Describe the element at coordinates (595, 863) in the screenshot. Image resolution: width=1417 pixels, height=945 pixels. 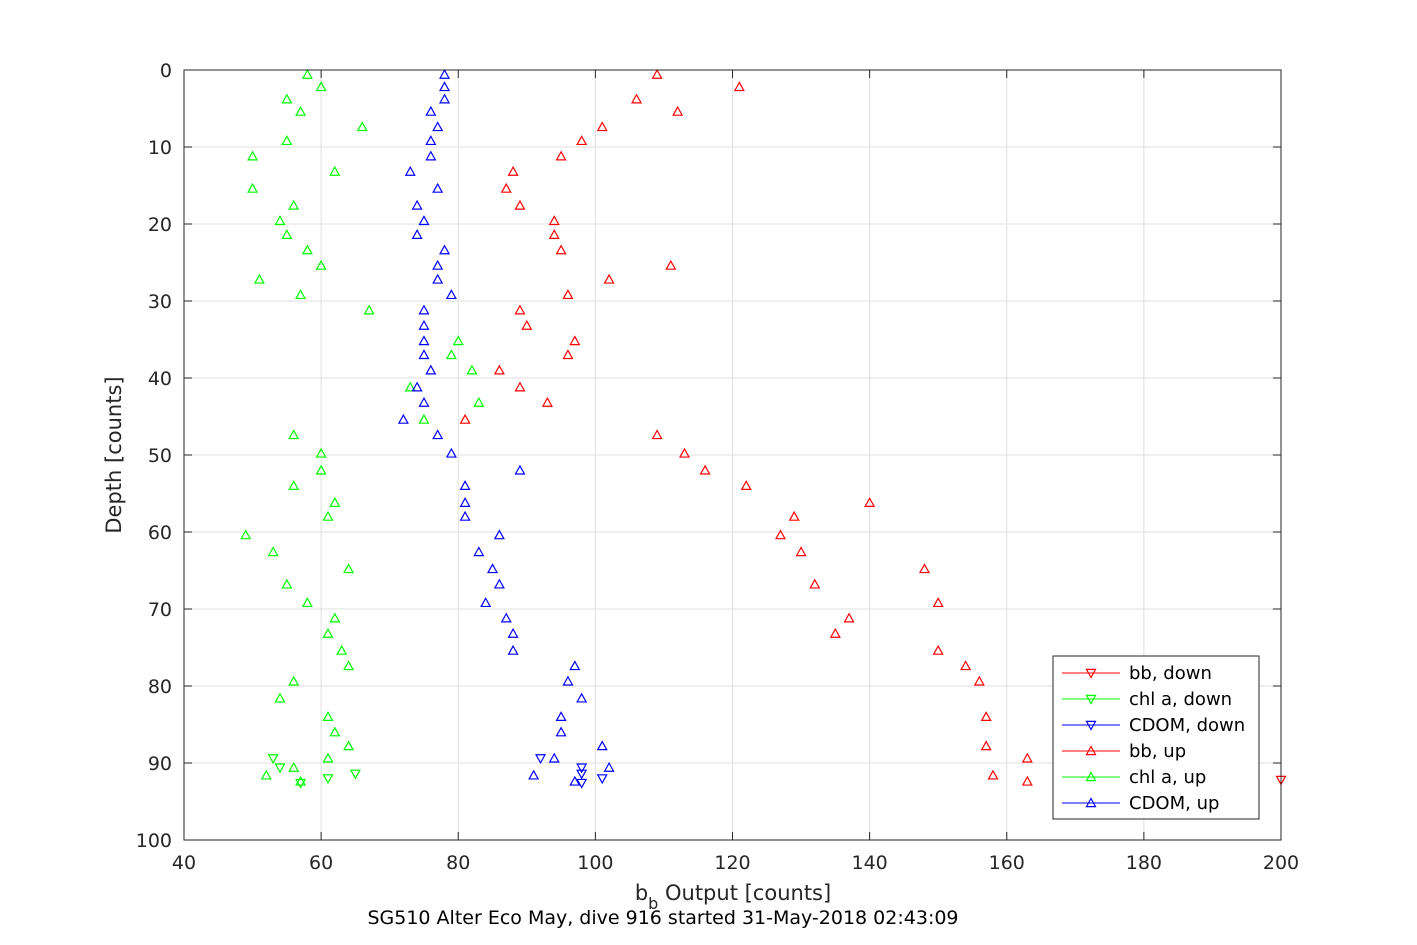
I see `x-tick-label: 100` at that location.